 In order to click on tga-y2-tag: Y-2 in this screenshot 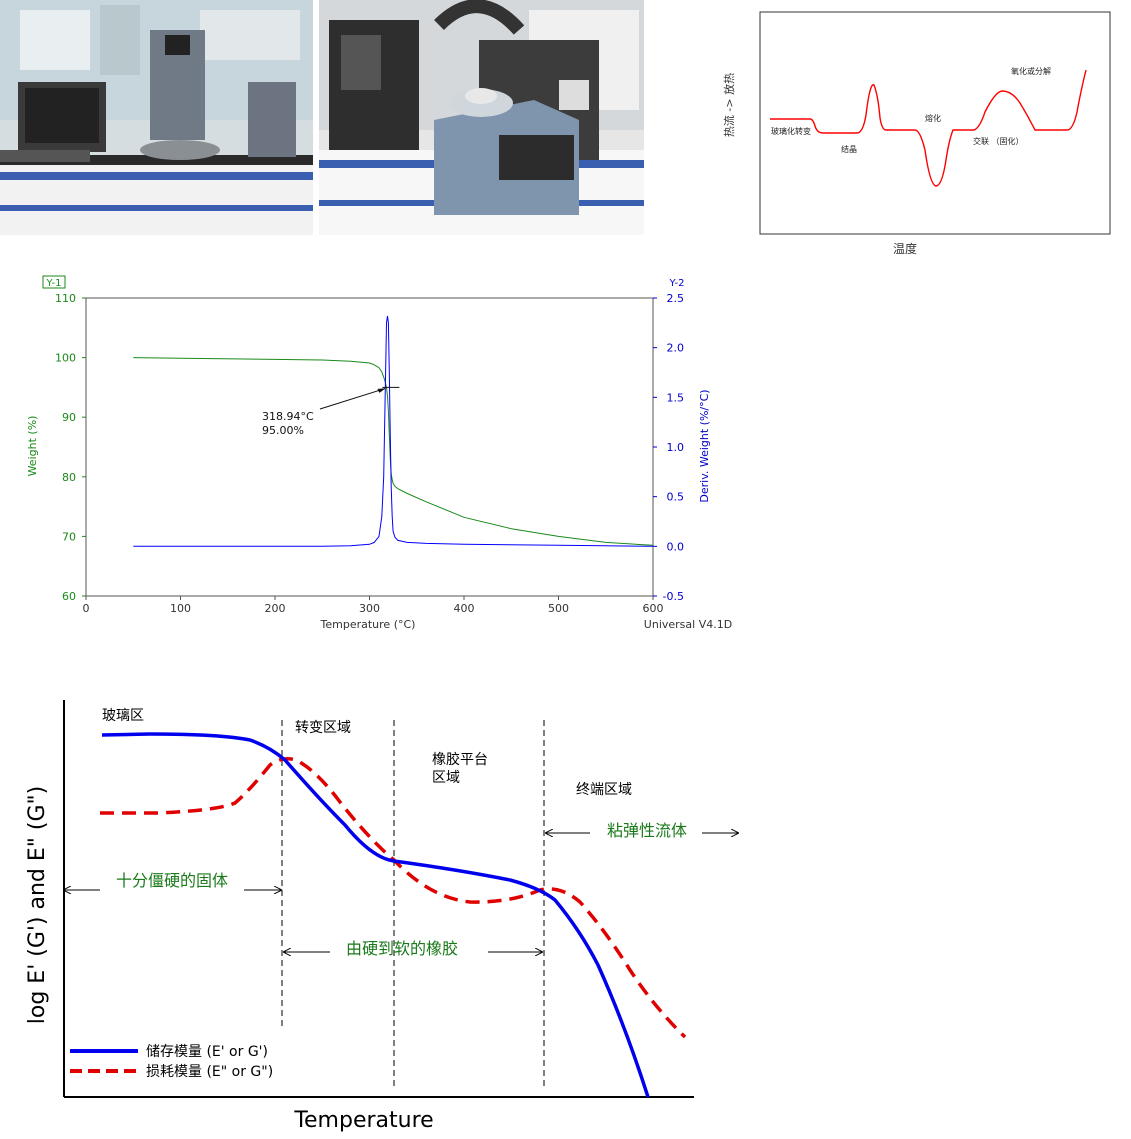, I will do `click(677, 283)`.